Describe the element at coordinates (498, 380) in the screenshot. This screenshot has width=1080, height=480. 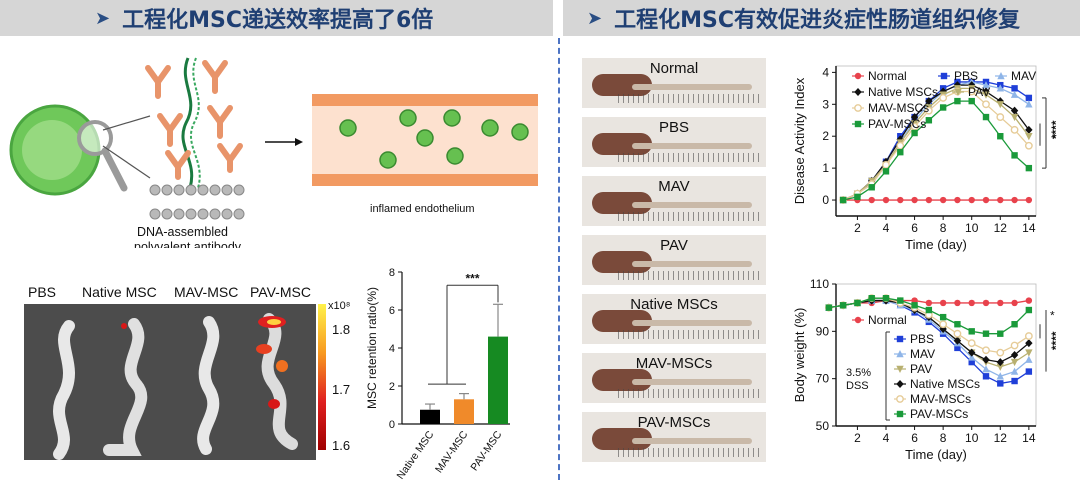
I see `bar-pav-msc` at that location.